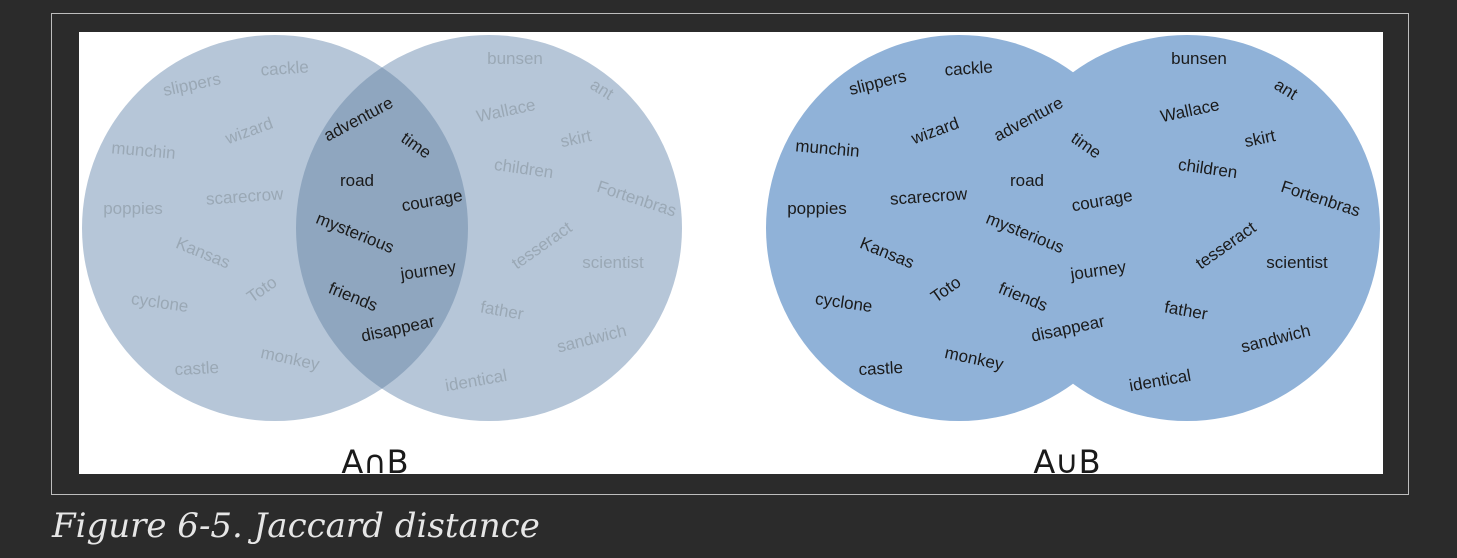 This screenshot has width=1457, height=558. I want to click on word-castle: castle, so click(196, 368).